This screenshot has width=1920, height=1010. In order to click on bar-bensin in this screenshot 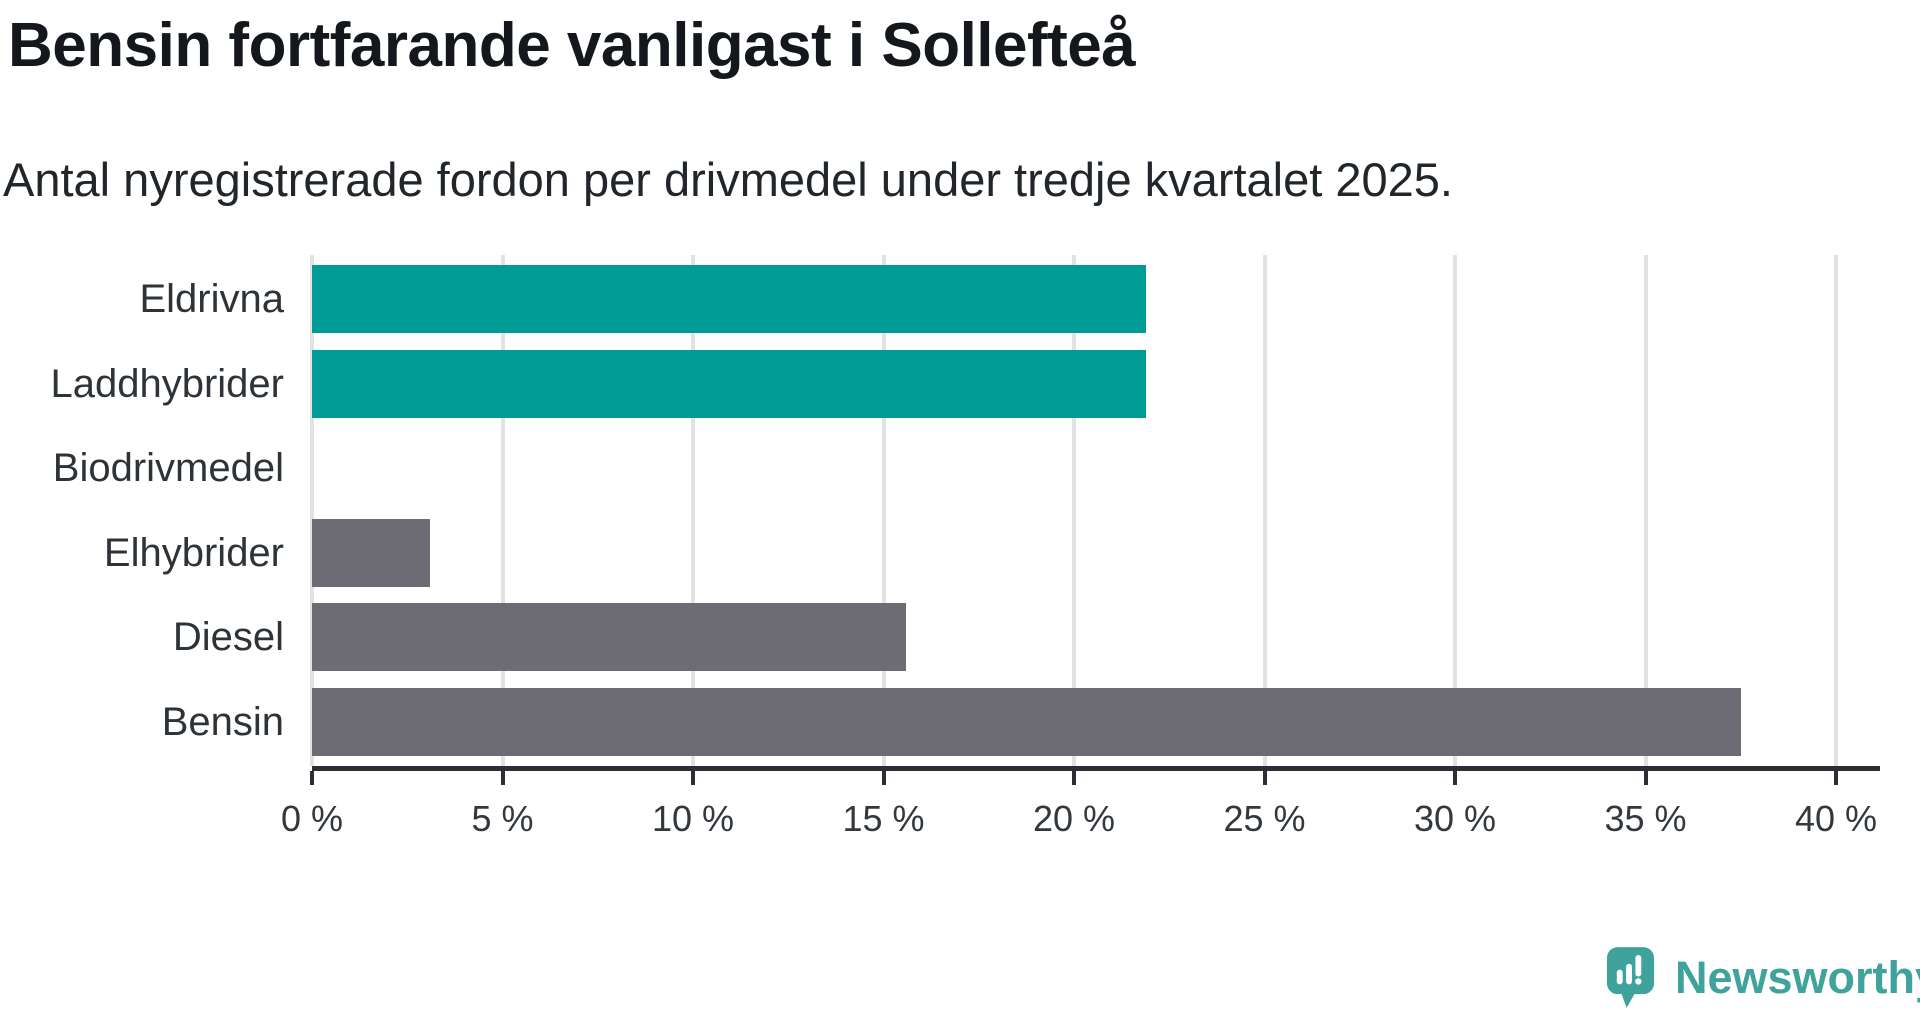, I will do `click(1026, 721)`.